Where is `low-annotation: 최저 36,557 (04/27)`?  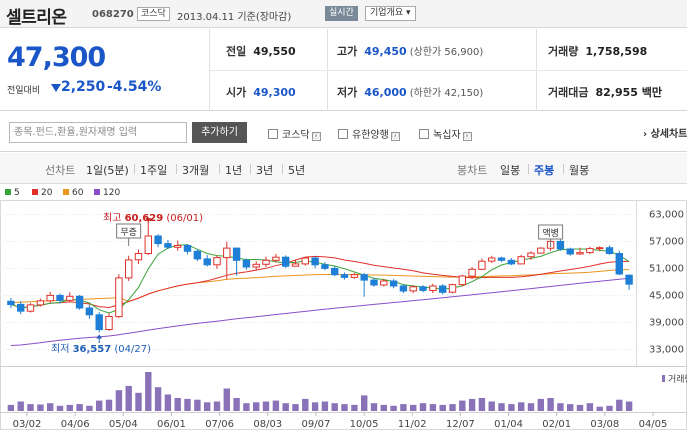 low-annotation: 최저 36,557 (04/27) is located at coordinates (101, 349).